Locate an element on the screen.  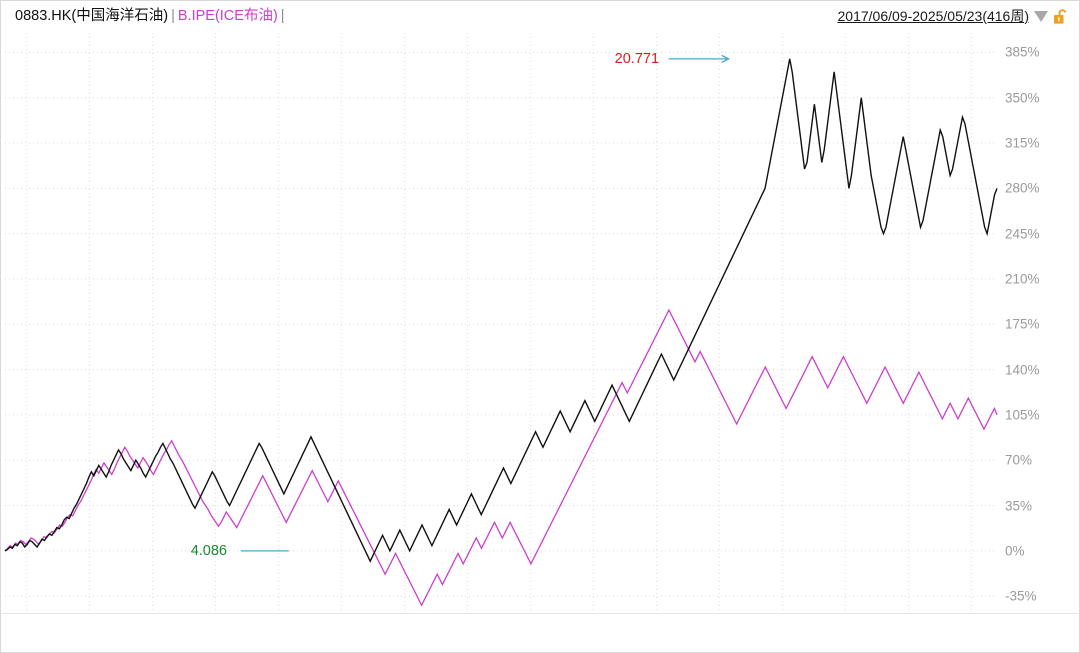
date-range-selector: 2017/06/09-2025/05/23(416周) is located at coordinates (953, 16).